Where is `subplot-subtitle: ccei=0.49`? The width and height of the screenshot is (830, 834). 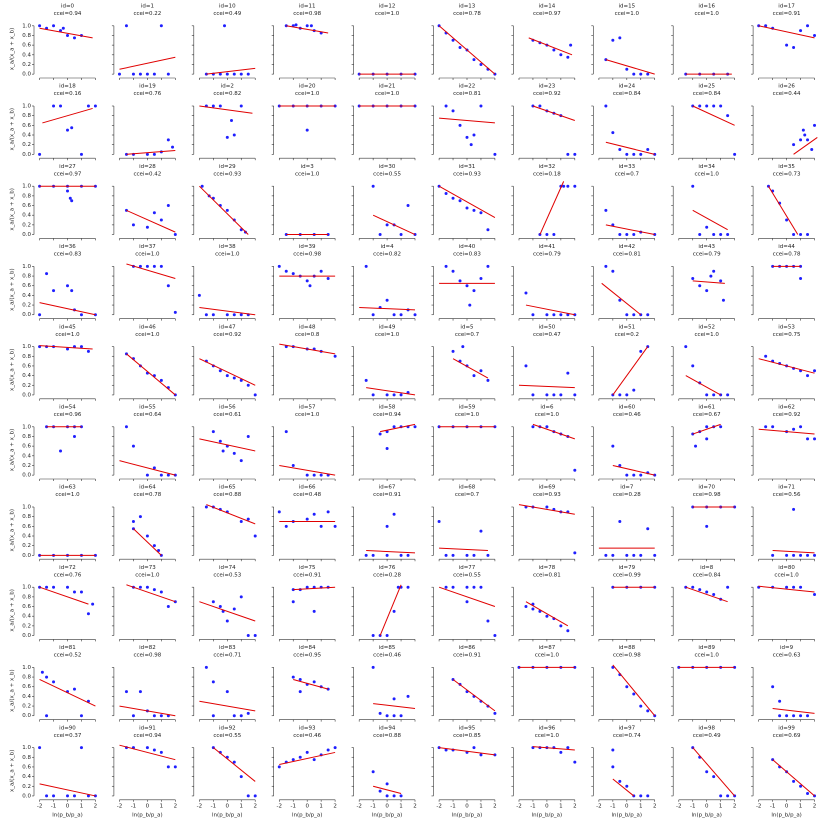 subplot-subtitle: ccei=0.49 is located at coordinates (227, 14).